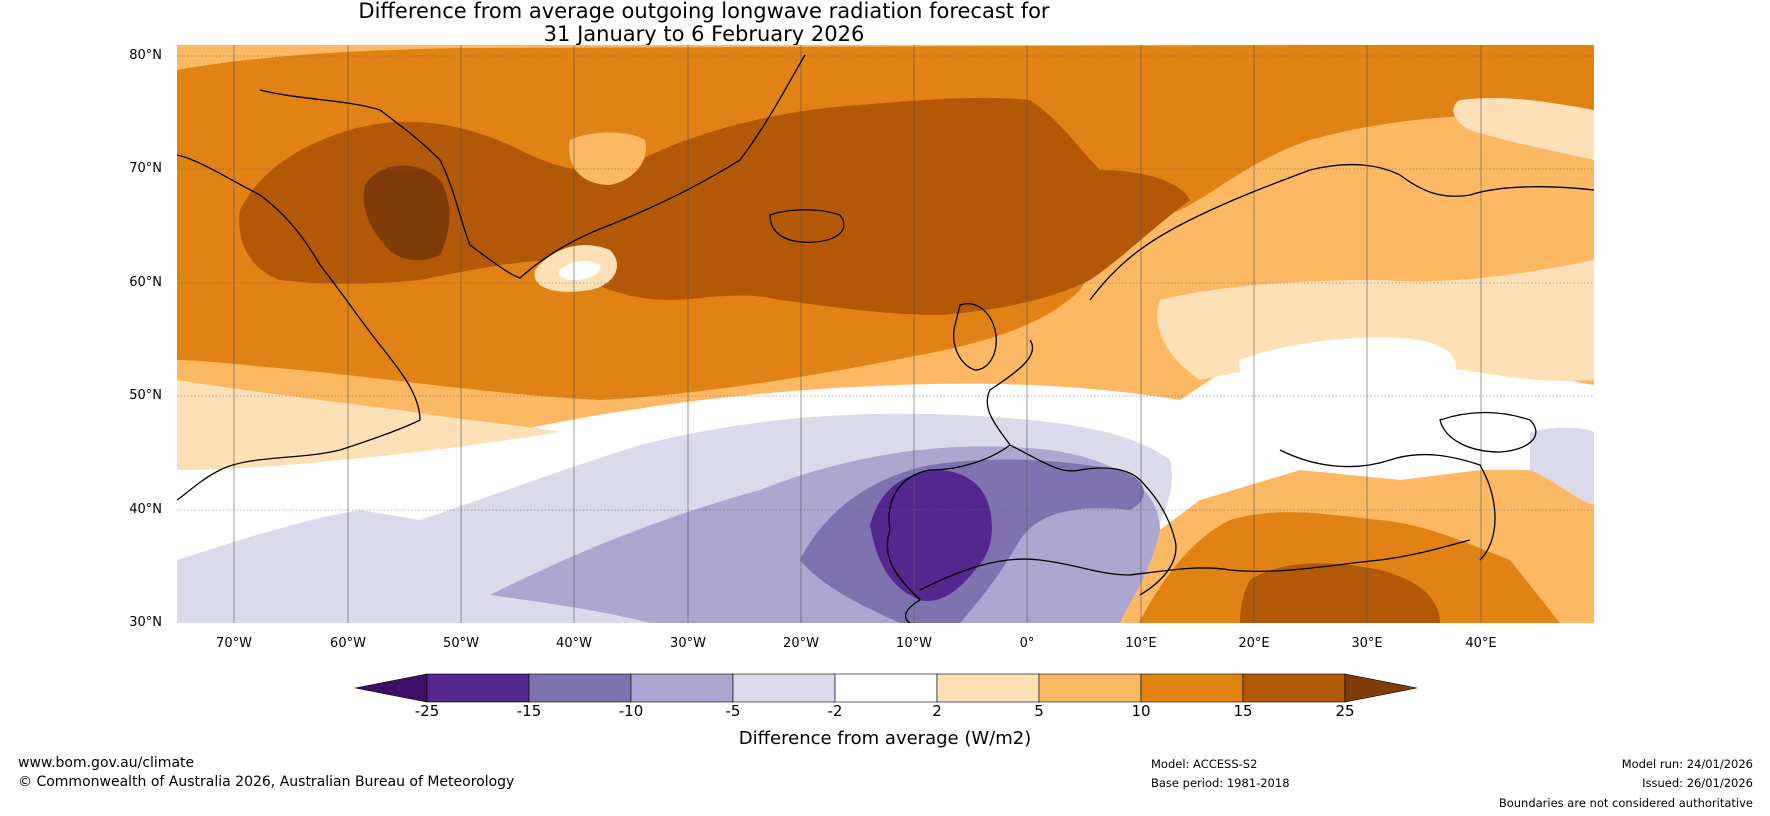 The image size is (1770, 816). Describe the element at coordinates (1347, 368) in the screenshot. I see `field-near-zero-east` at that location.